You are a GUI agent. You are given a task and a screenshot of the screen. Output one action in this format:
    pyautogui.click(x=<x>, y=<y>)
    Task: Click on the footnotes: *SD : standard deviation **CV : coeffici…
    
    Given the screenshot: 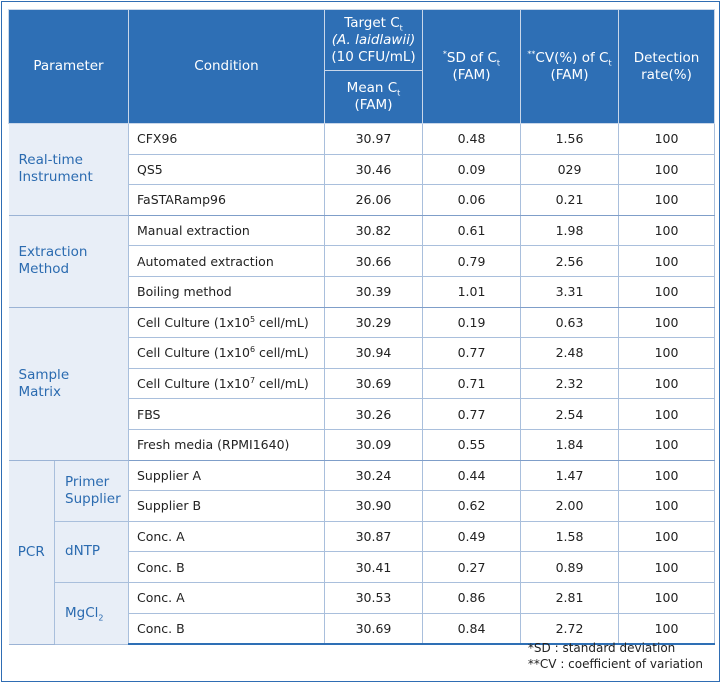 What is the action you would take?
    pyautogui.click(x=615, y=656)
    